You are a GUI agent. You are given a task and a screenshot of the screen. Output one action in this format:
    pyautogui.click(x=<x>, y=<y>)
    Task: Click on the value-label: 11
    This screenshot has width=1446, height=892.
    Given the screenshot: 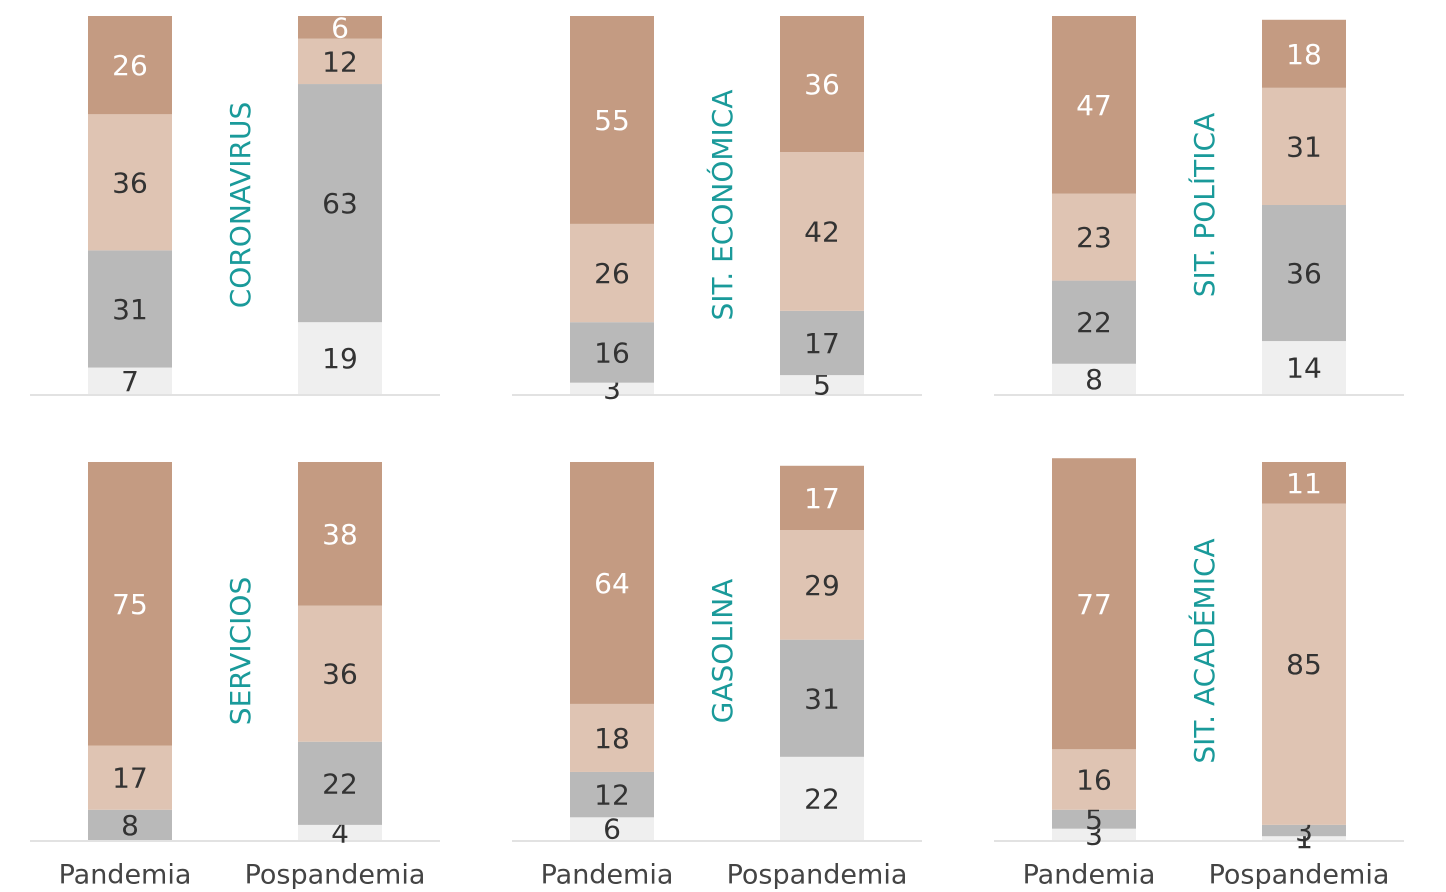 What is the action you would take?
    pyautogui.click(x=1304, y=483)
    